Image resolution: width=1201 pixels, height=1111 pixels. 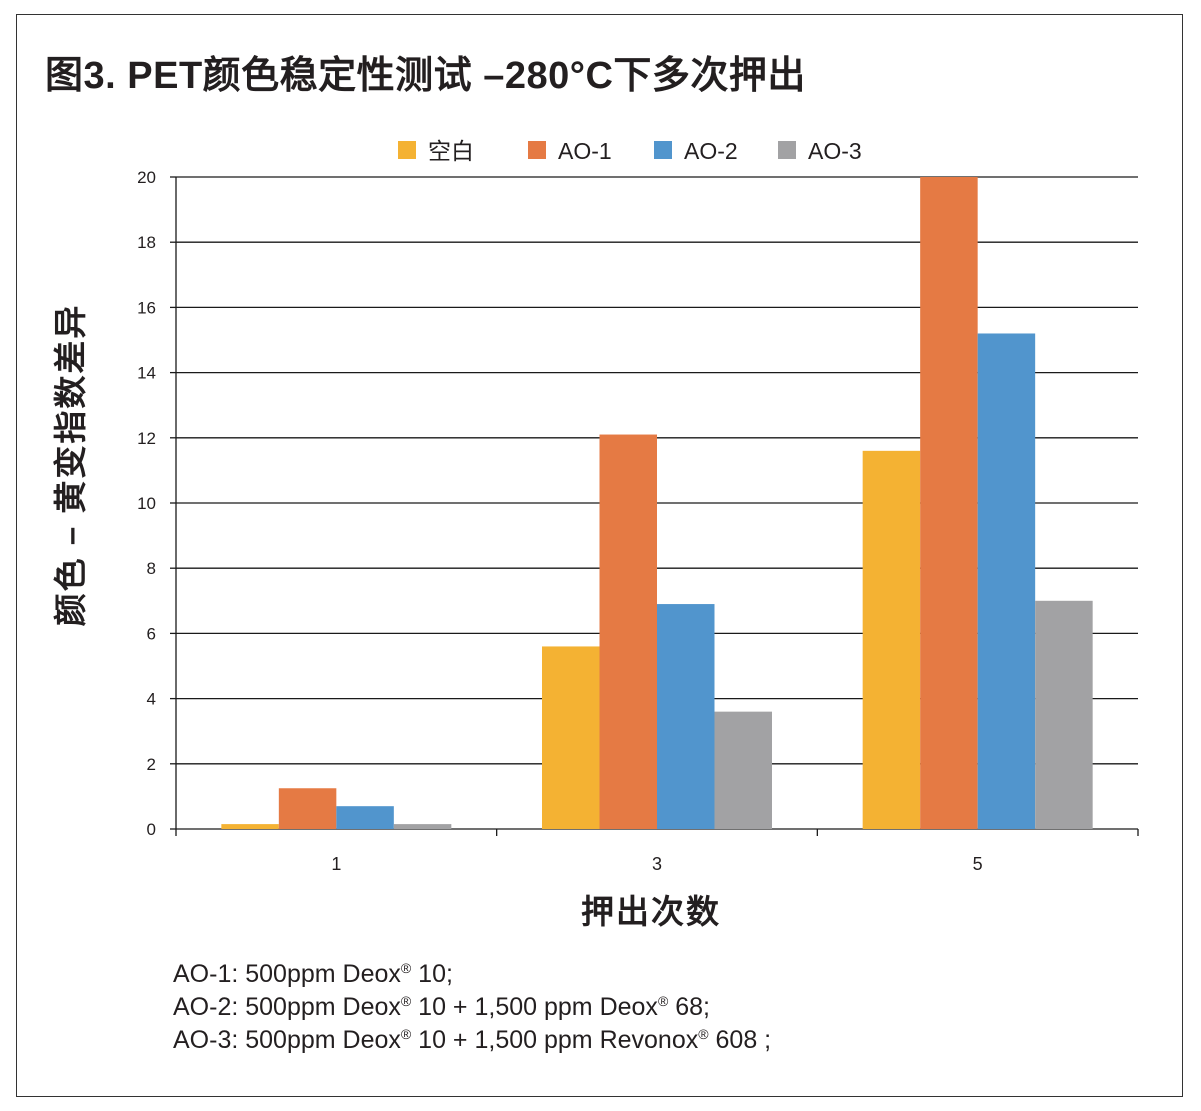 What do you see at coordinates (451, 151) in the screenshot?
I see `legend-label: 空白` at bounding box center [451, 151].